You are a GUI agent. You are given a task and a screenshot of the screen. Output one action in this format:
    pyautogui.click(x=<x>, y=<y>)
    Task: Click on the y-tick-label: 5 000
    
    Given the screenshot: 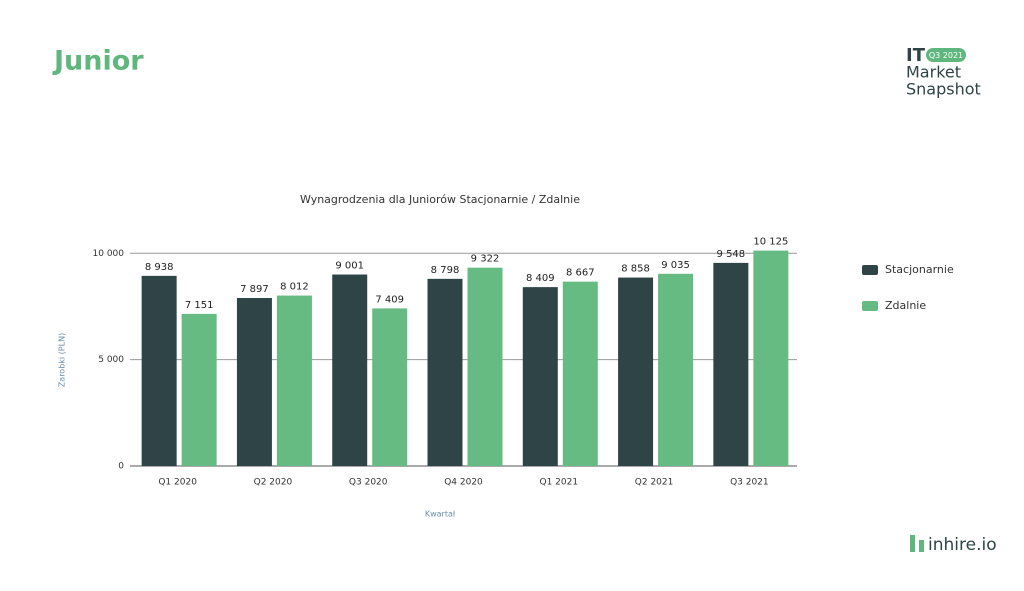 What is the action you would take?
    pyautogui.click(x=111, y=360)
    